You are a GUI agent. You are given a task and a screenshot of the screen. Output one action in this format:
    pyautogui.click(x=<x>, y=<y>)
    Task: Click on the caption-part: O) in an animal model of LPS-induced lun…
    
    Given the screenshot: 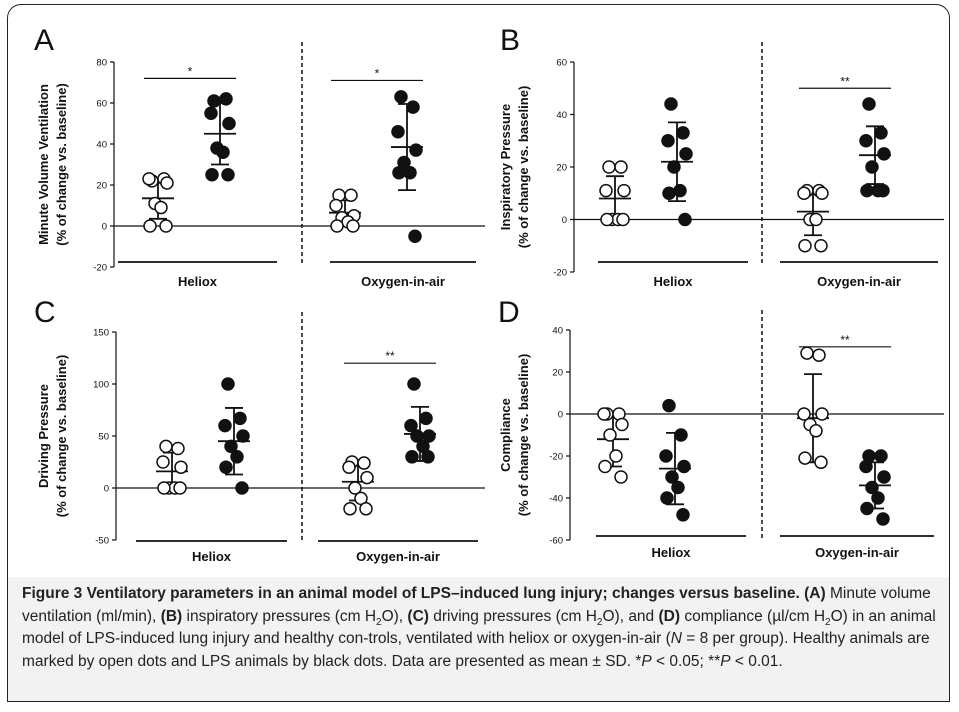 What is the action you would take?
    pyautogui.click(x=479, y=627)
    